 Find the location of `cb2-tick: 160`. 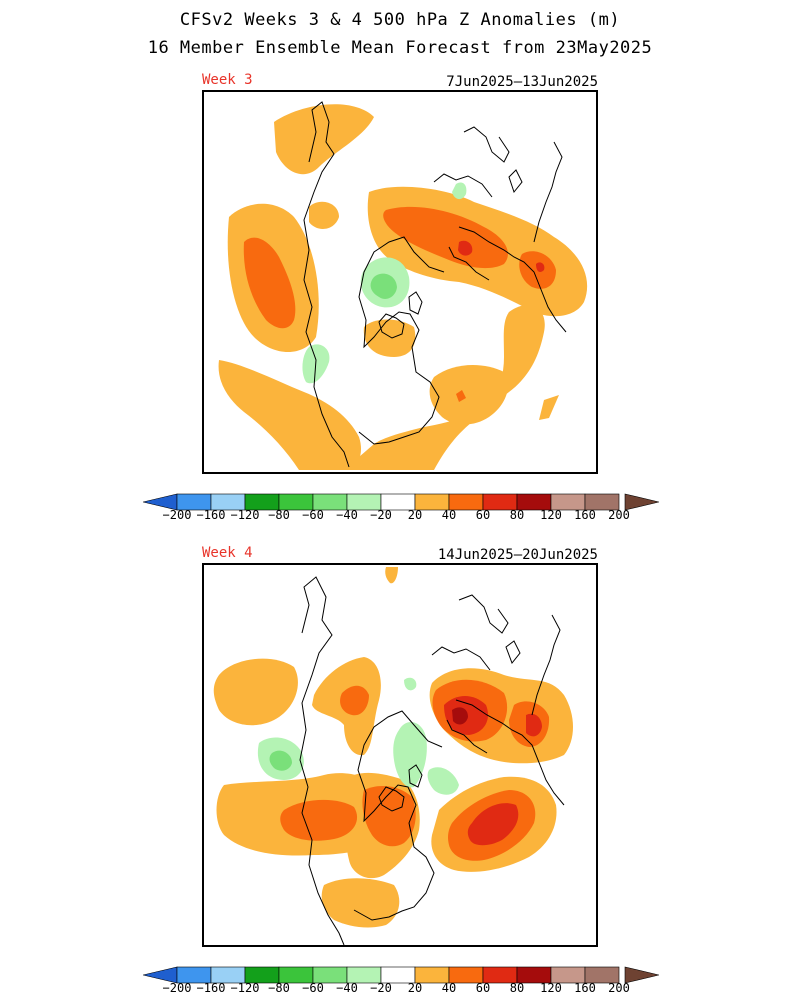

cb2-tick: 160 is located at coordinates (585, 988).